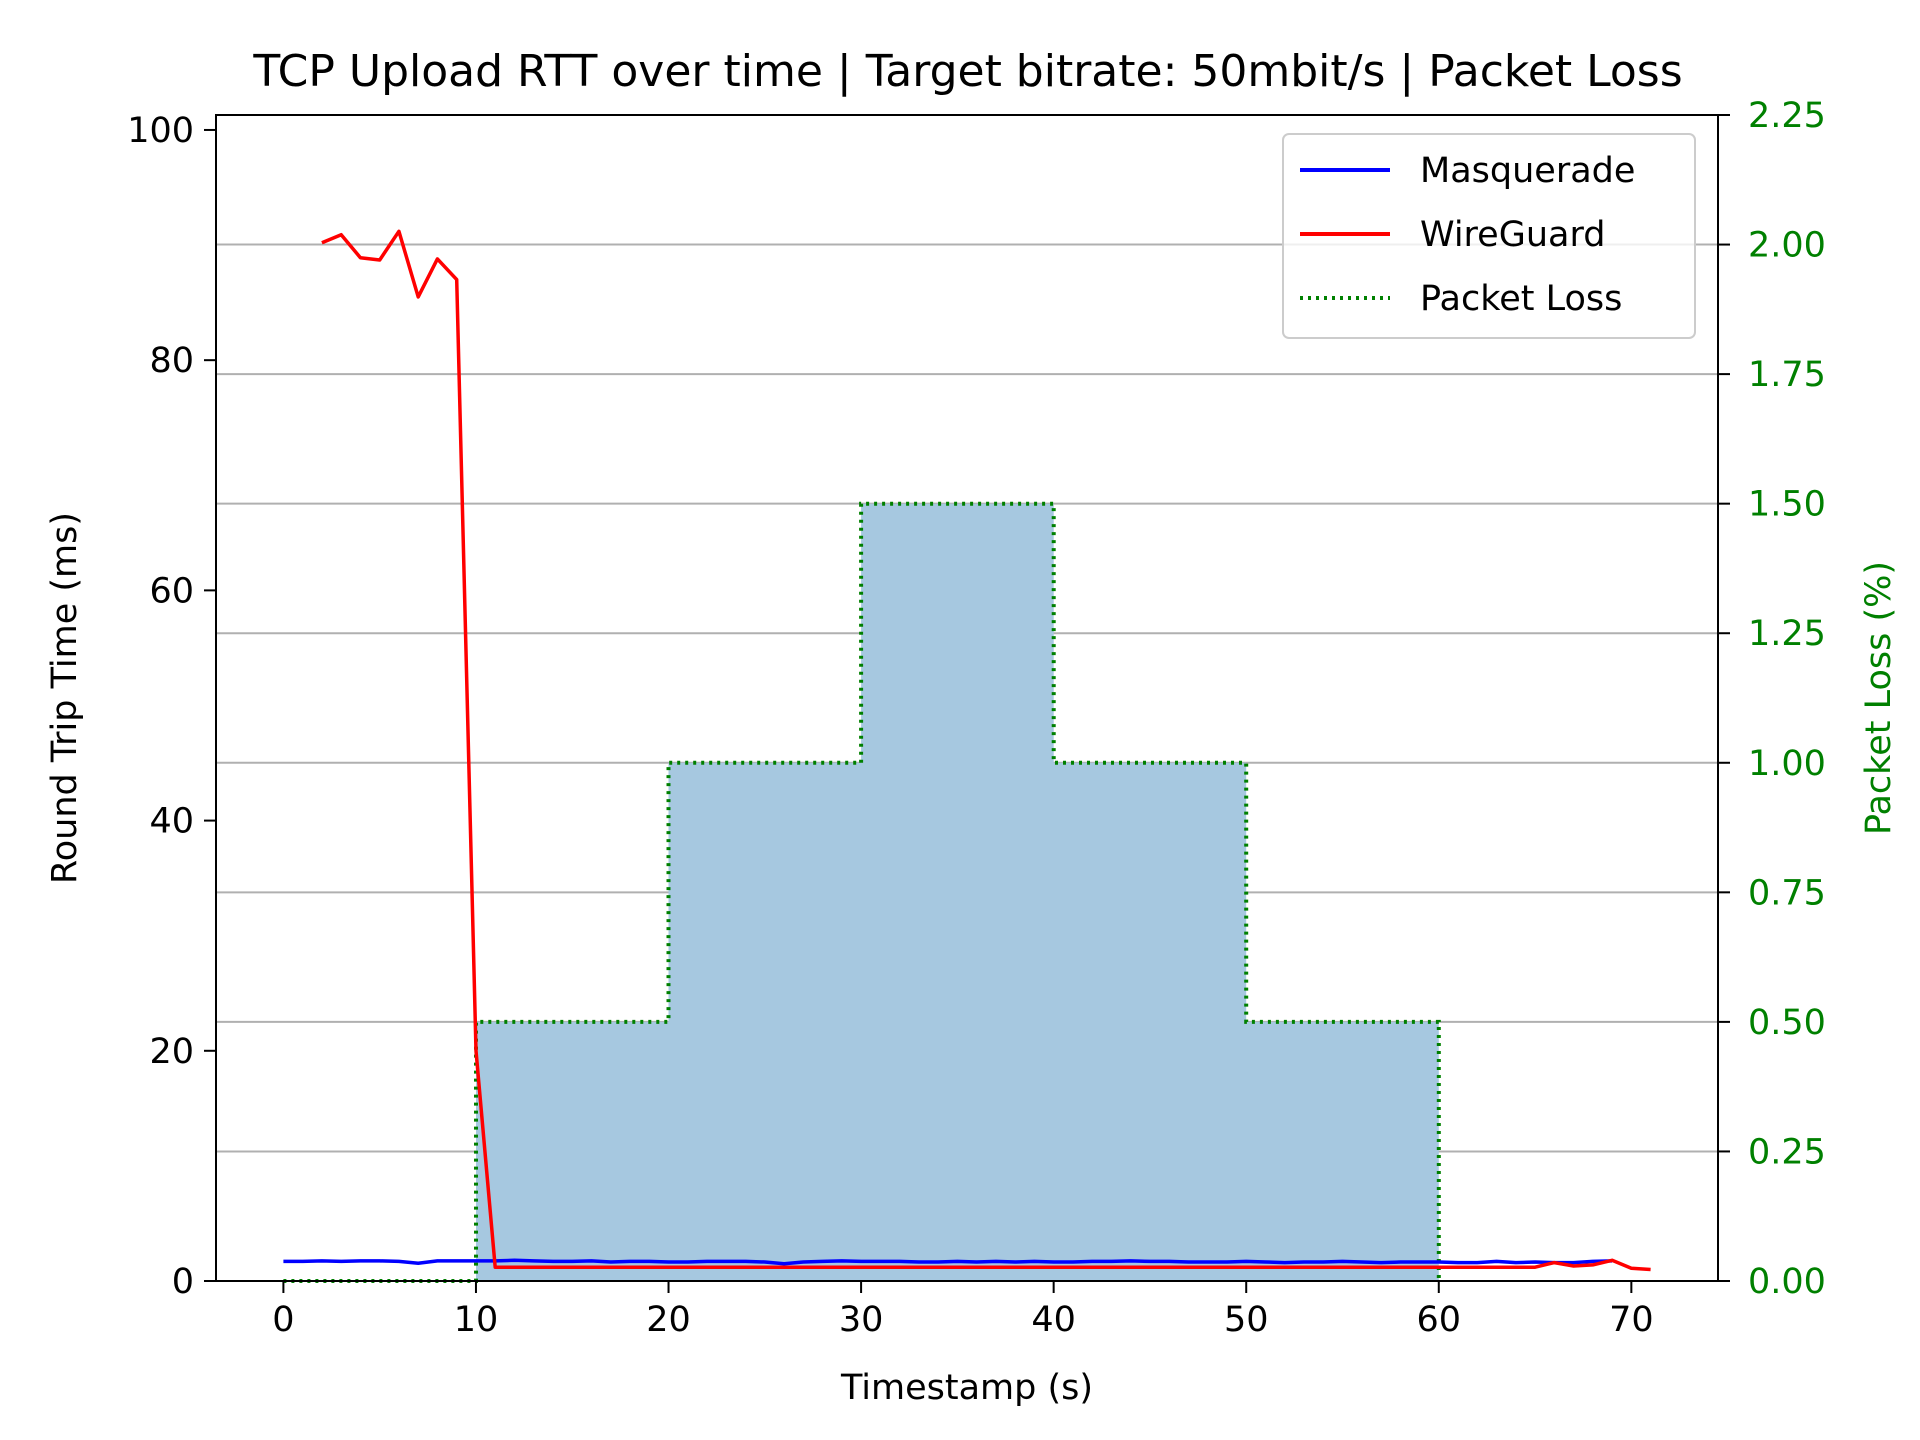 This screenshot has width=1920, height=1440. What do you see at coordinates (1787, 764) in the screenshot?
I see `y2-tick-label: 1.00` at bounding box center [1787, 764].